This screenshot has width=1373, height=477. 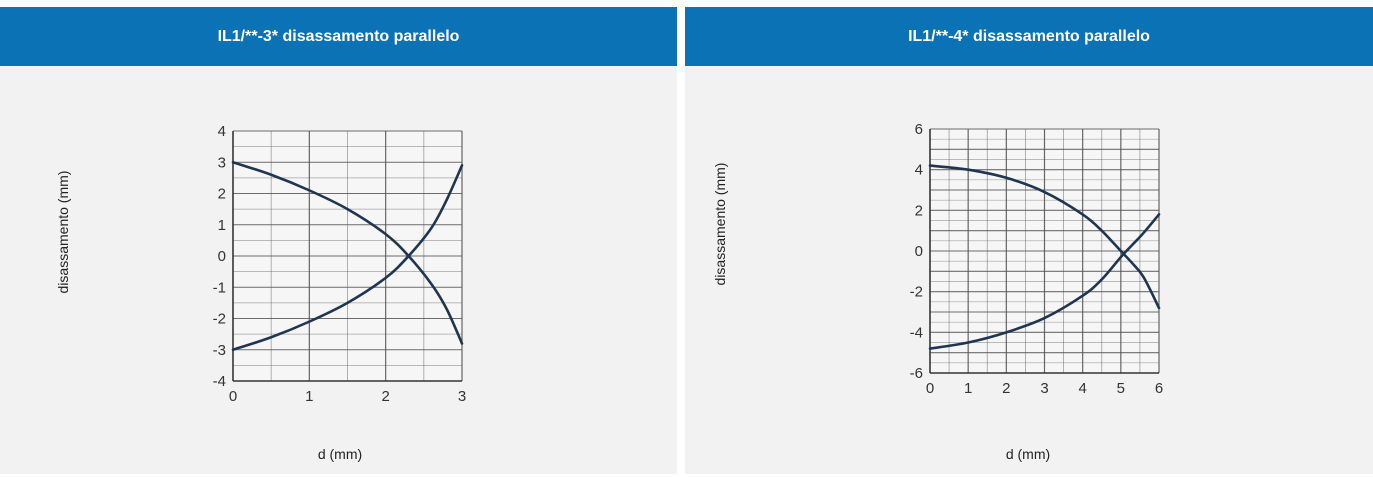 What do you see at coordinates (1159, 388) in the screenshot?
I see `x-tick-label: 6` at bounding box center [1159, 388].